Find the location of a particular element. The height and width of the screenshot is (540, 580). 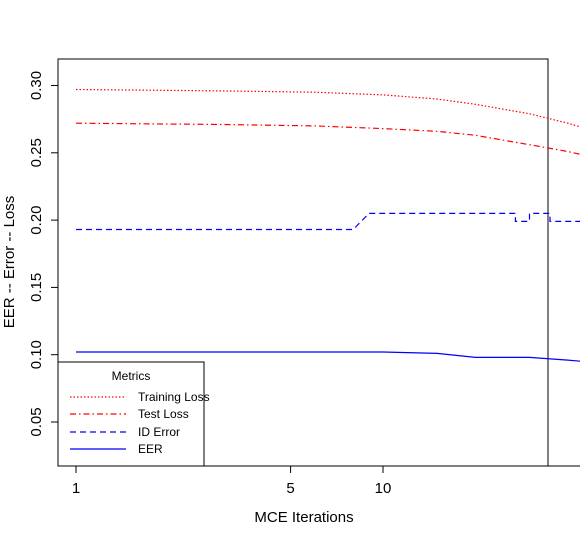

series-line-id-error is located at coordinates (328, 221).